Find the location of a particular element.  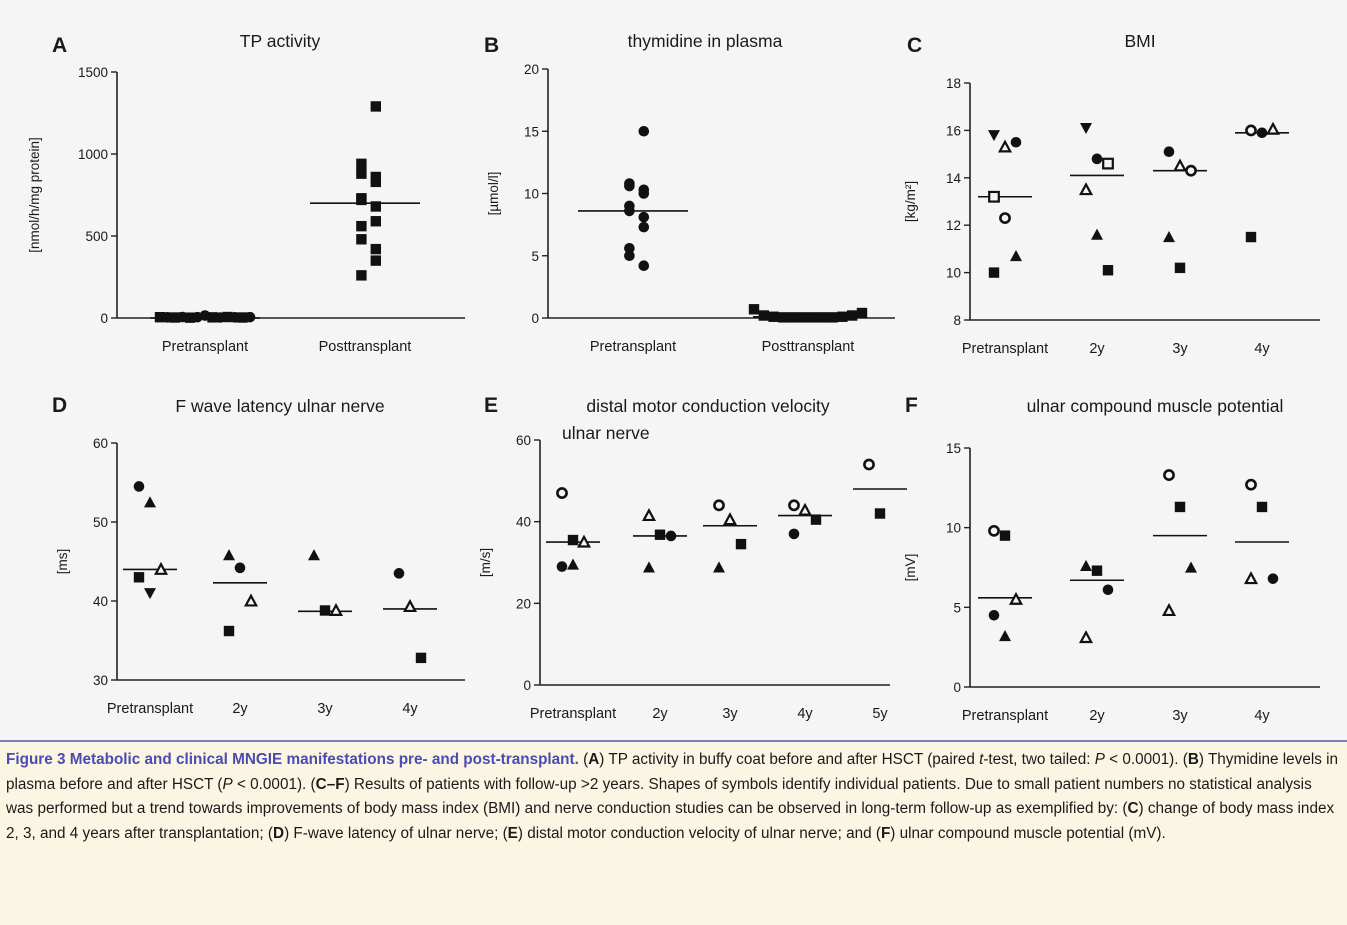

y-tick-label: 12 is located at coordinates (953, 225).